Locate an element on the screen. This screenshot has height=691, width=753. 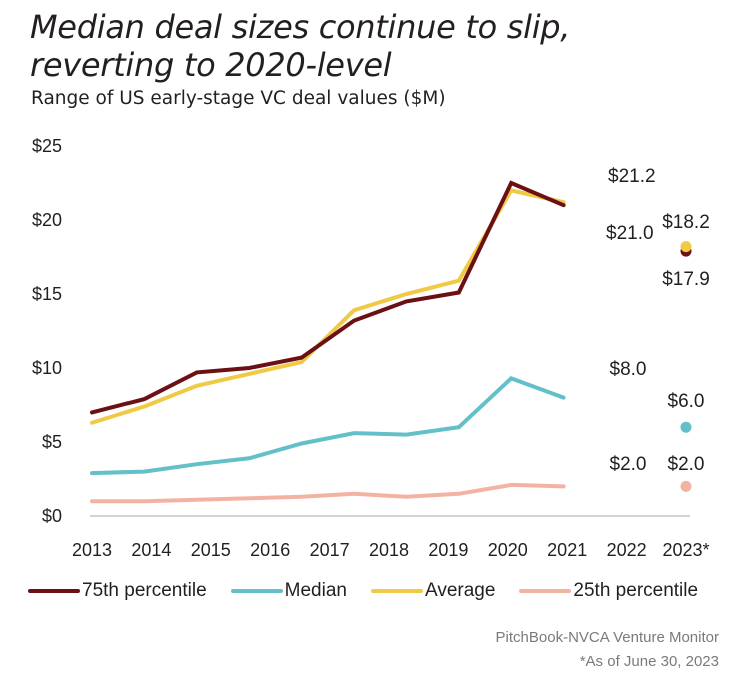
y-tick-label: $25 is located at coordinates (47, 146).